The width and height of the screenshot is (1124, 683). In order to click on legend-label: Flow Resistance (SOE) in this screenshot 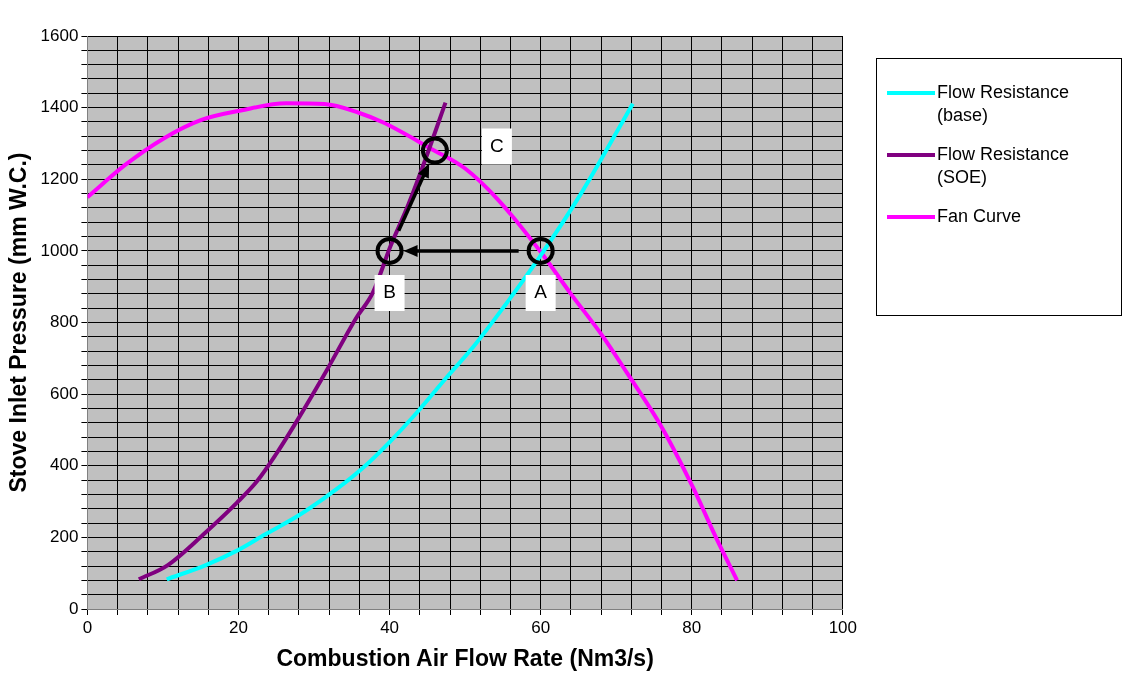, I will do `click(1004, 166)`.